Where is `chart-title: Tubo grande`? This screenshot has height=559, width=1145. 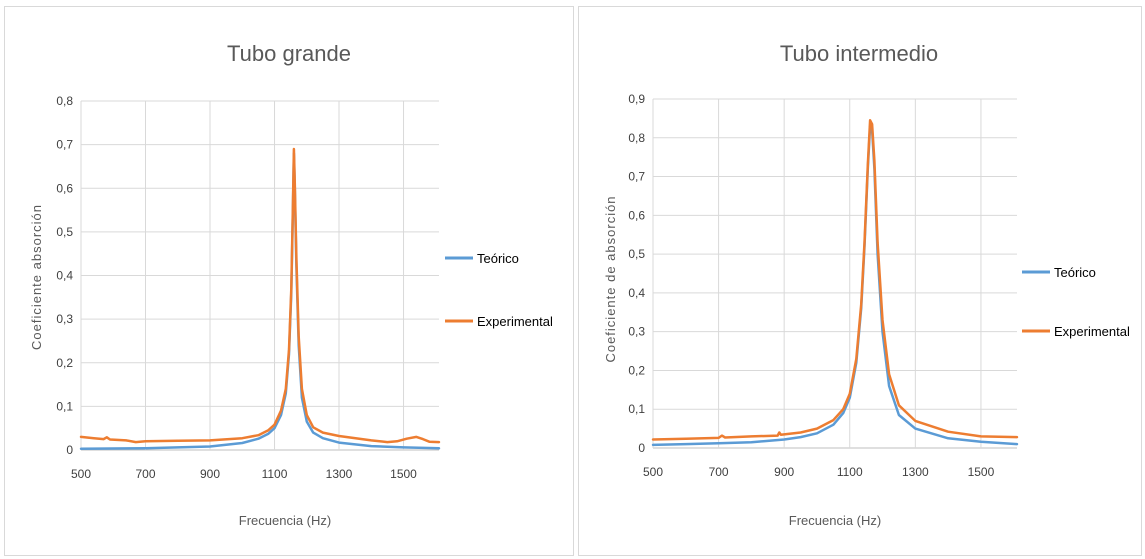 chart-title: Tubo grande is located at coordinates (289, 53).